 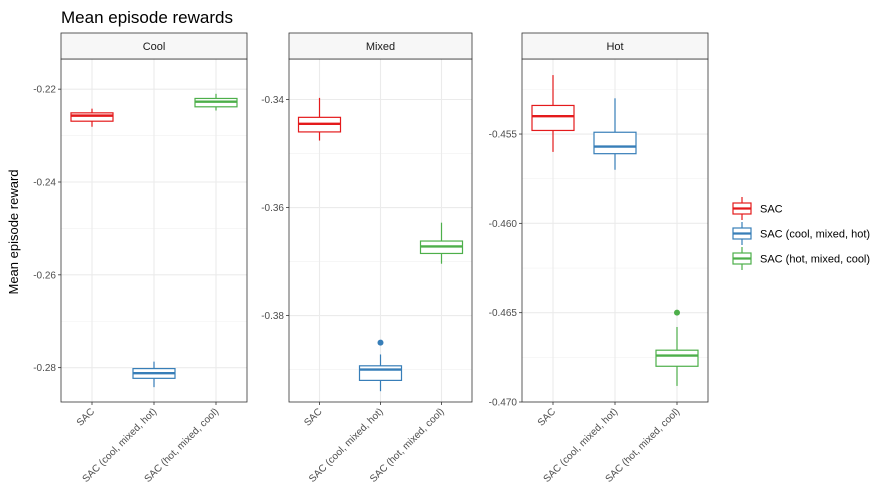 What do you see at coordinates (503, 135) in the screenshot?
I see `y-tick-label: -0.455` at bounding box center [503, 135].